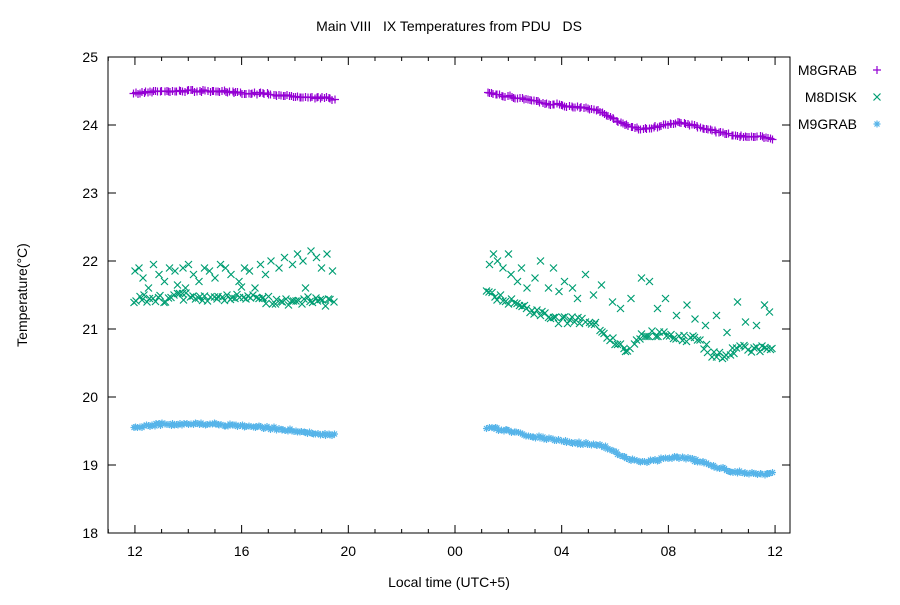  I want to click on legend-label-m8grab: M8GRAB, so click(827, 70).